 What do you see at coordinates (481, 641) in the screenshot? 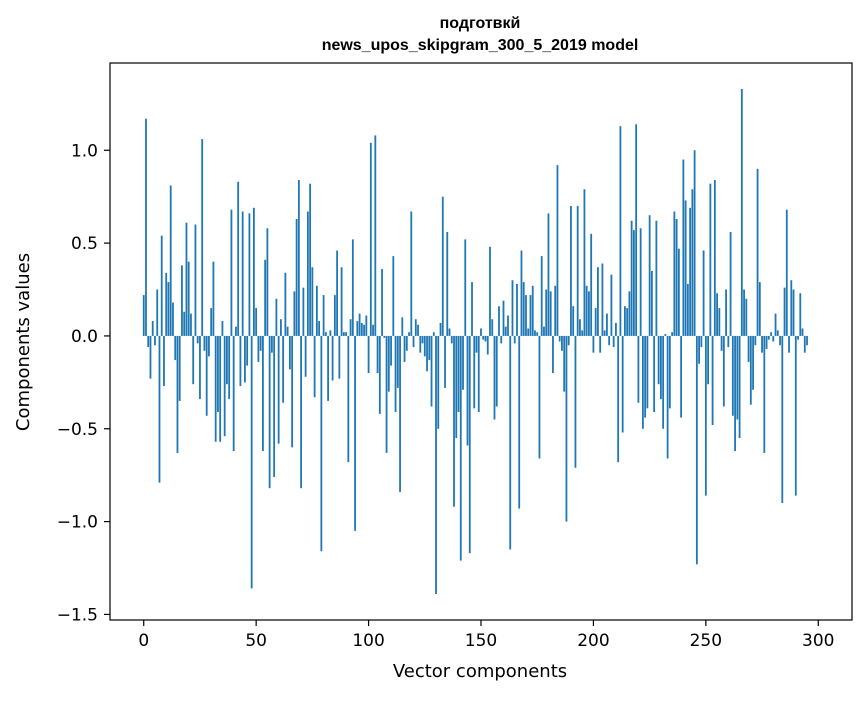
I see `x-tick-label: 150` at bounding box center [481, 641].